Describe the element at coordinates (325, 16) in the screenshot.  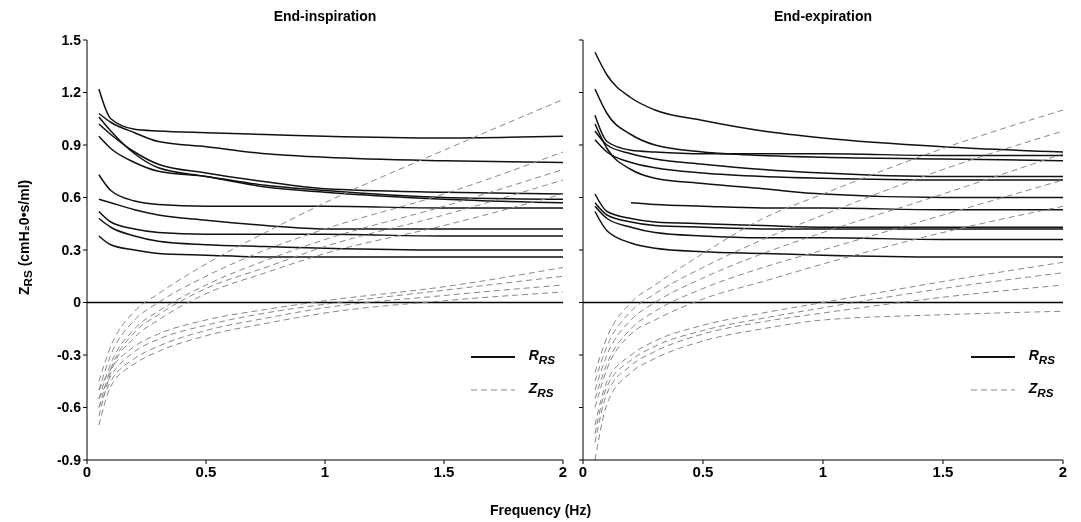
I see `chart-title: End-inspiration` at that location.